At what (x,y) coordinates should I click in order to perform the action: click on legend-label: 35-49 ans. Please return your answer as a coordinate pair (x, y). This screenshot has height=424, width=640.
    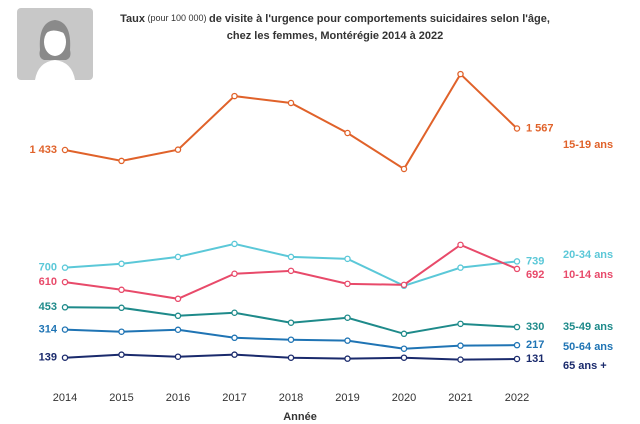
    Looking at the image, I should click on (588, 327).